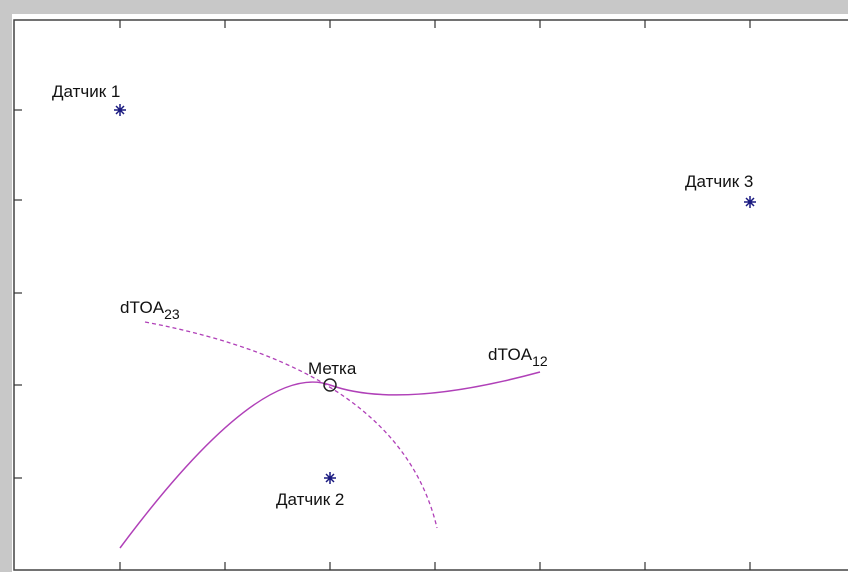 Image resolution: width=848 pixels, height=572 pixels. I want to click on curve-label: dTOA12, so click(518, 357).